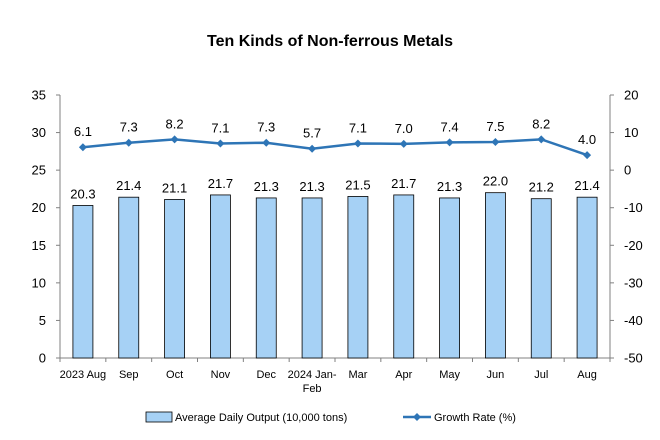 This screenshot has width=660, height=440. Describe the element at coordinates (495, 126) in the screenshot. I see `line-data-label: 7.5` at that location.